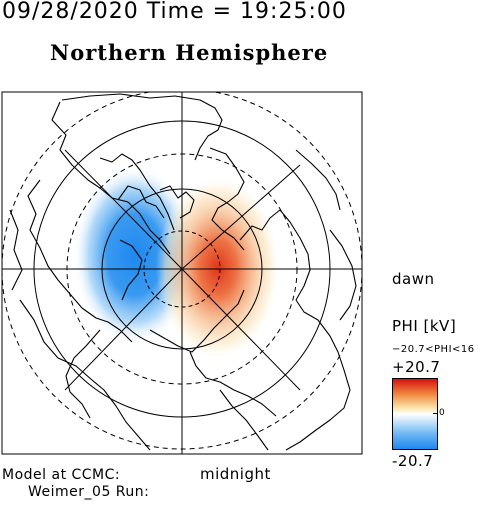 This screenshot has height=508, width=484. What do you see at coordinates (89, 492) in the screenshot?
I see `run-label: Weimer_05 Run:` at bounding box center [89, 492].